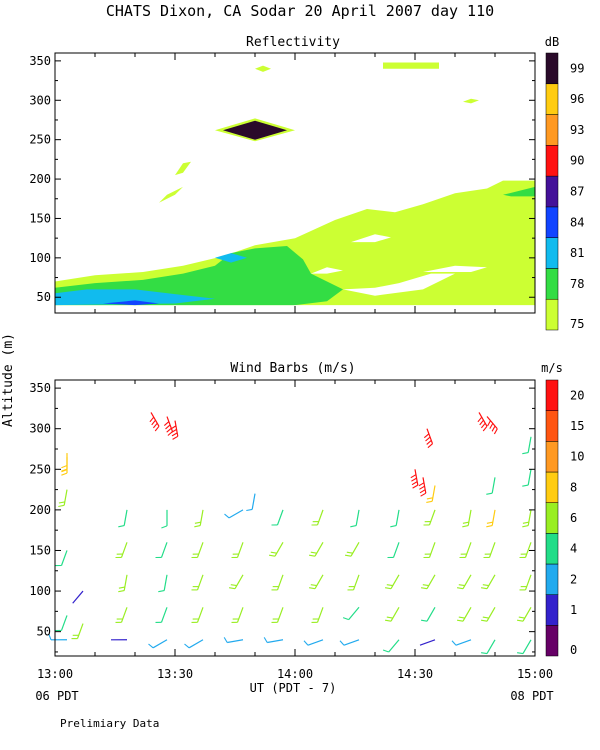 Image resolution: width=600 pixels, height=750 pixels. What do you see at coordinates (564, 191) in the screenshot?
I see `reflectivity-colorbar: 75 78 81 84 87 90 93 96 99` at bounding box center [564, 191].